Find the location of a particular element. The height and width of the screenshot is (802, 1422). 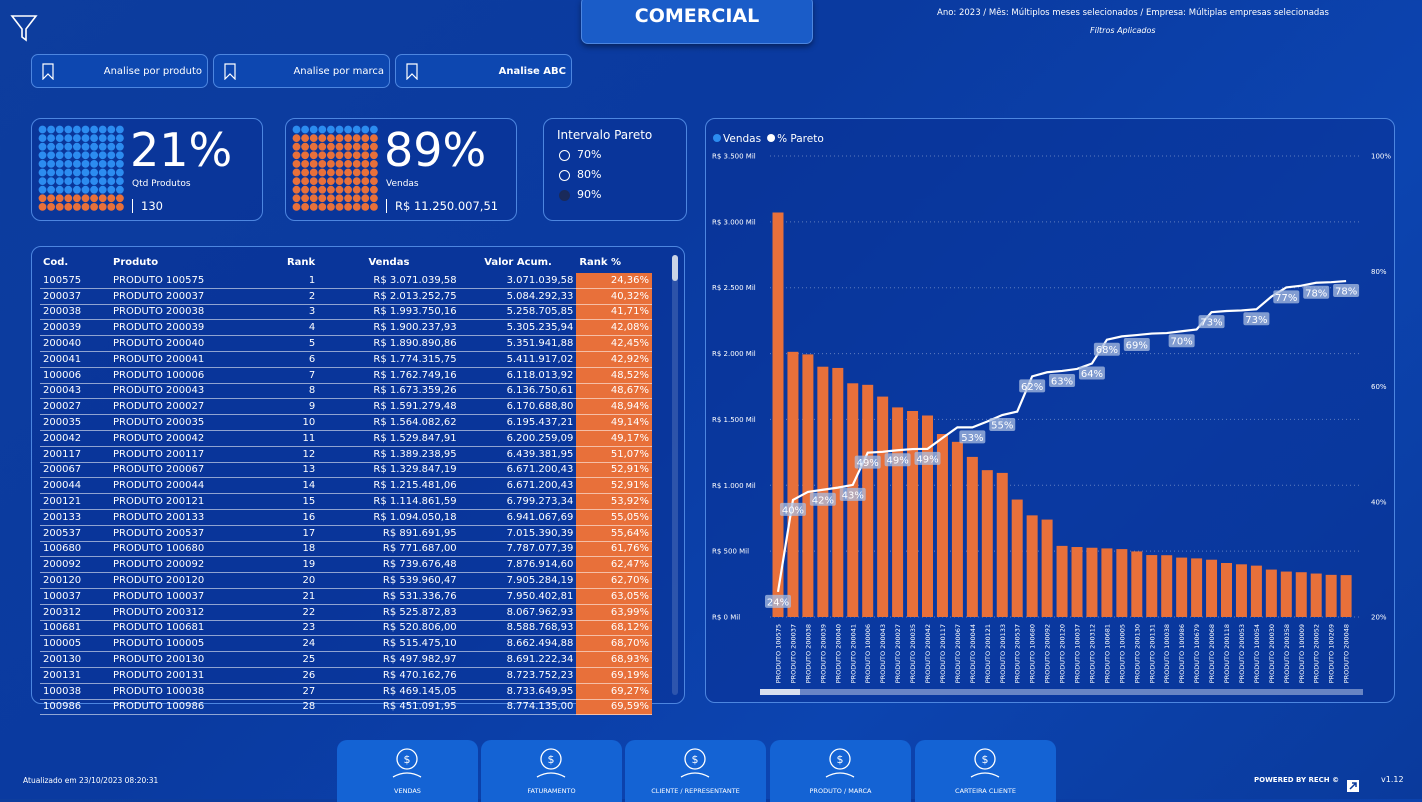

cell: 63,99% is located at coordinates (614, 612).